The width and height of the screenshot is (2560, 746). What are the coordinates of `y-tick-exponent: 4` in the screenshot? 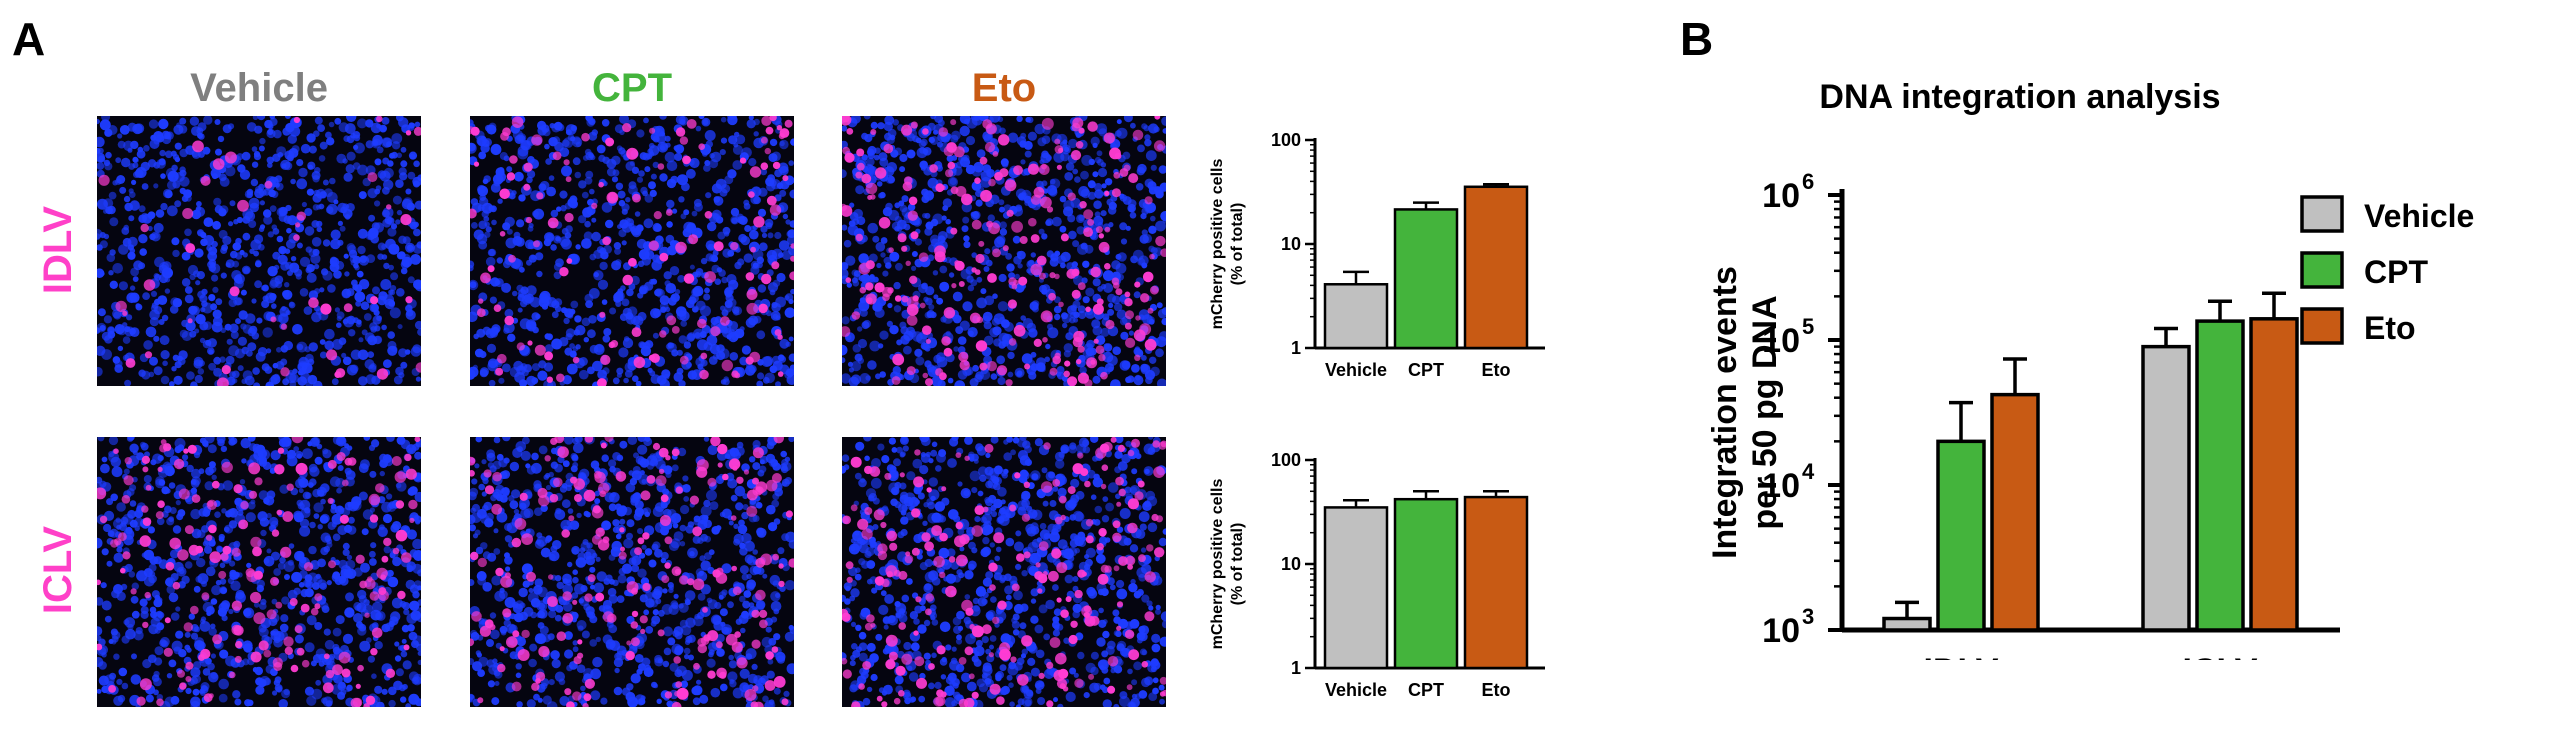 It's located at (1808, 471).